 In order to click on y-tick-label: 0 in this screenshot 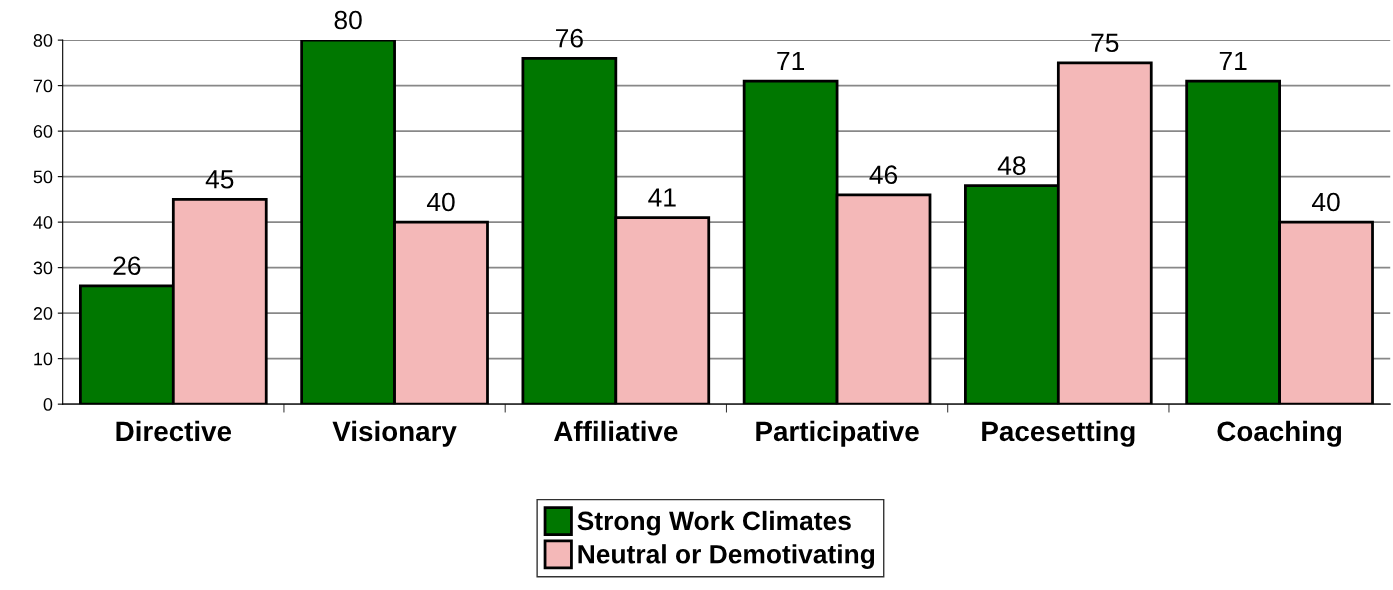, I will do `click(48, 404)`.